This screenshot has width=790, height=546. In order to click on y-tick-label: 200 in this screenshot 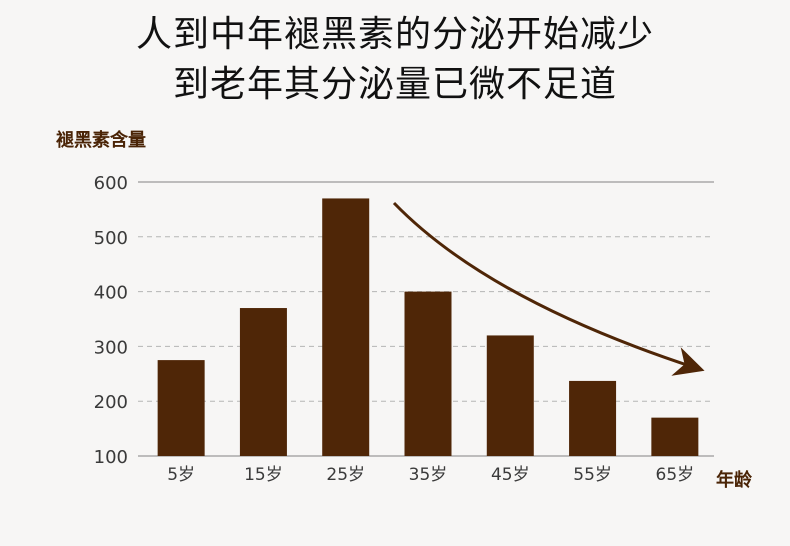, I will do `click(111, 402)`.